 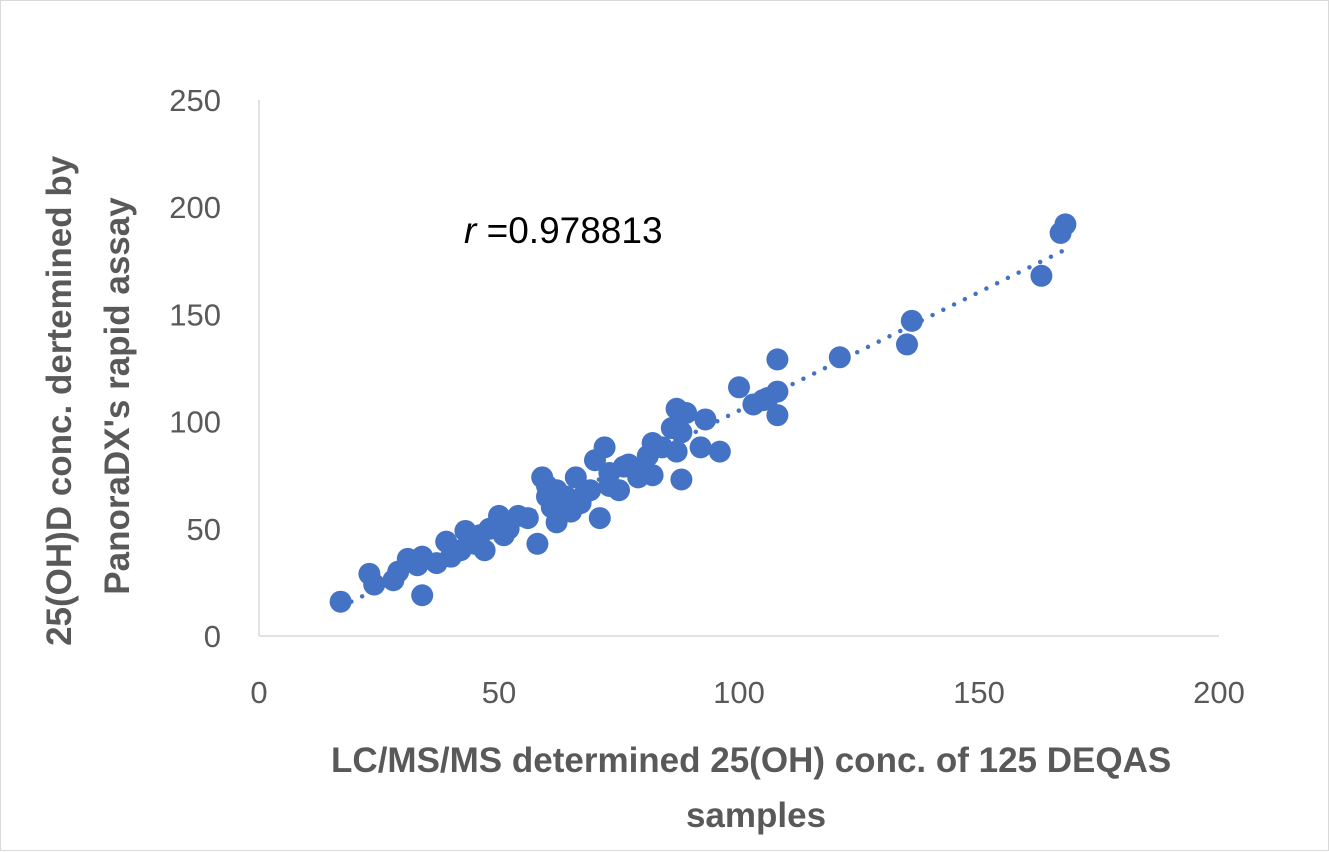 I want to click on x-tick-labels: 0 50 100 150 200, so click(x=747, y=692).